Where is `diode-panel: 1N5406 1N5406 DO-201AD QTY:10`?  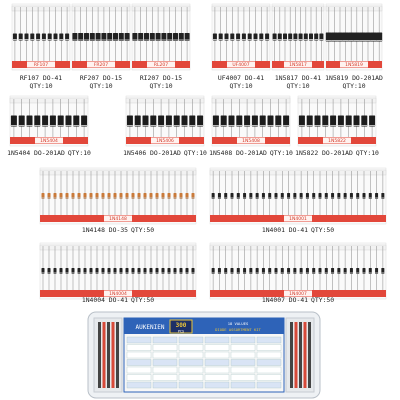 diode-panel: 1N5406 1N5406 DO-201AD QTY:10 is located at coordinates (165, 126).